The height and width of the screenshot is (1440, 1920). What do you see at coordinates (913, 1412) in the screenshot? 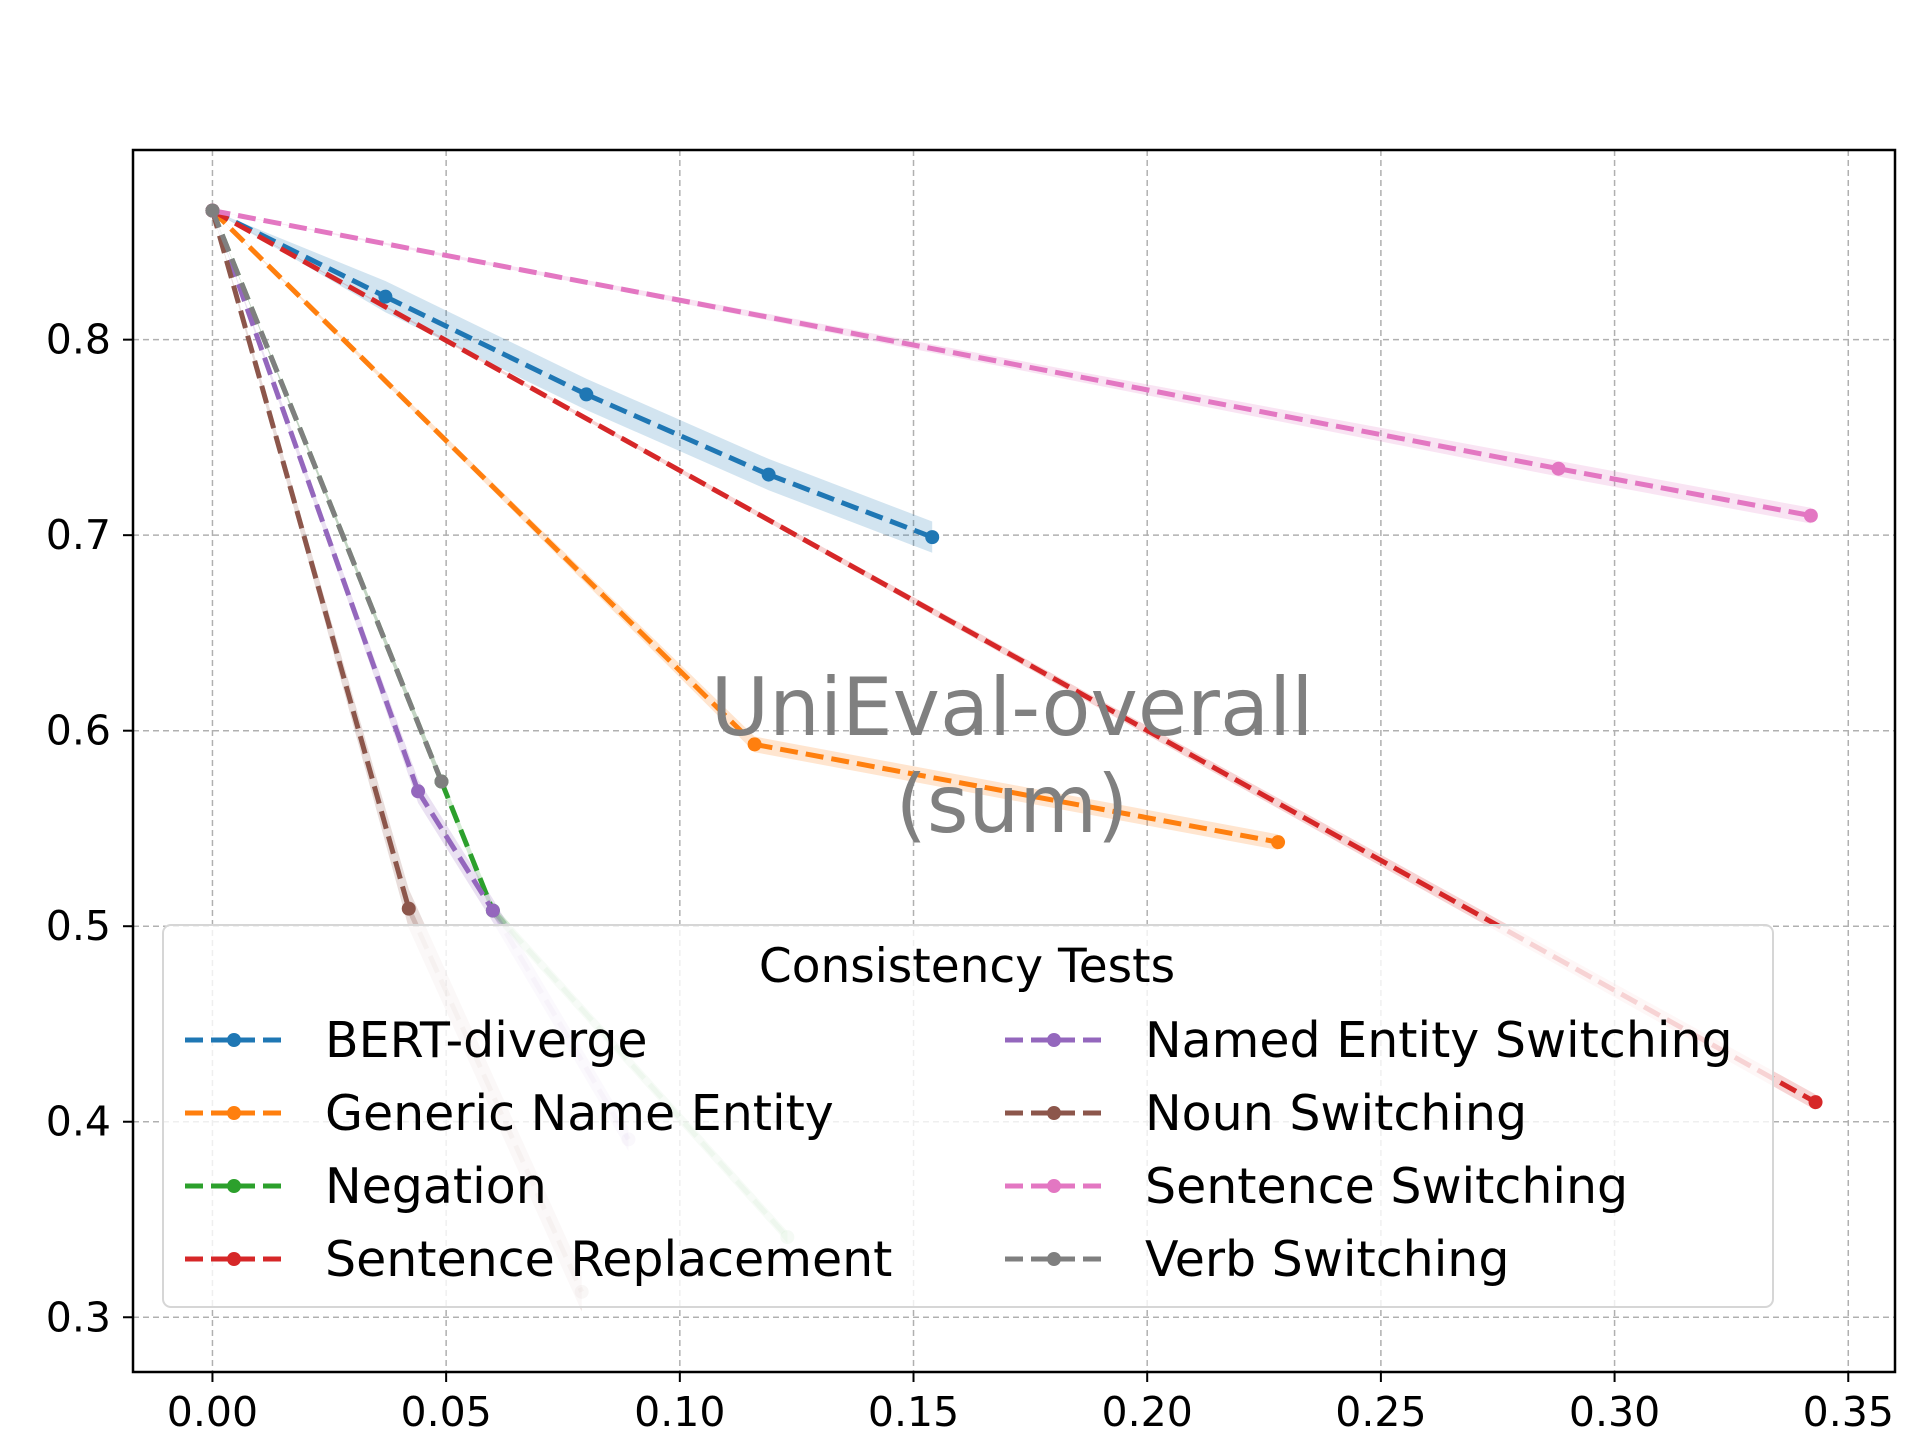
I see `x-tick-label: 0.15` at bounding box center [913, 1412].